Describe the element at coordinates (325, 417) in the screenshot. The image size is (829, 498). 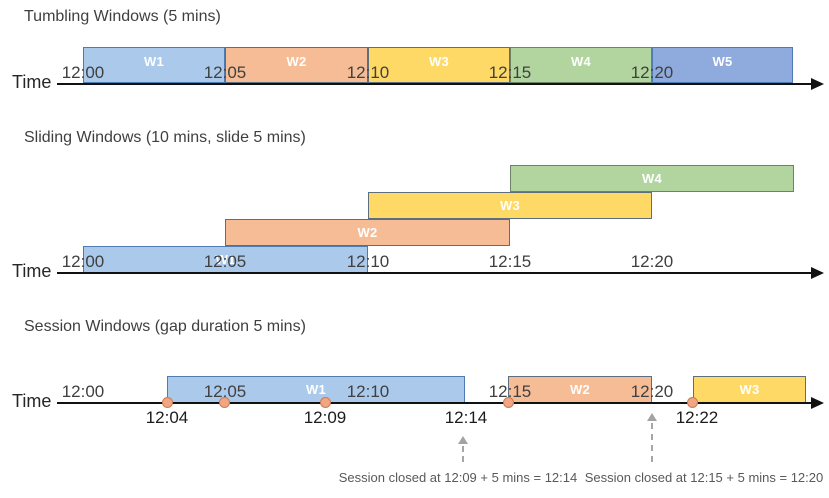
I see `event-time-label: 12:09` at that location.